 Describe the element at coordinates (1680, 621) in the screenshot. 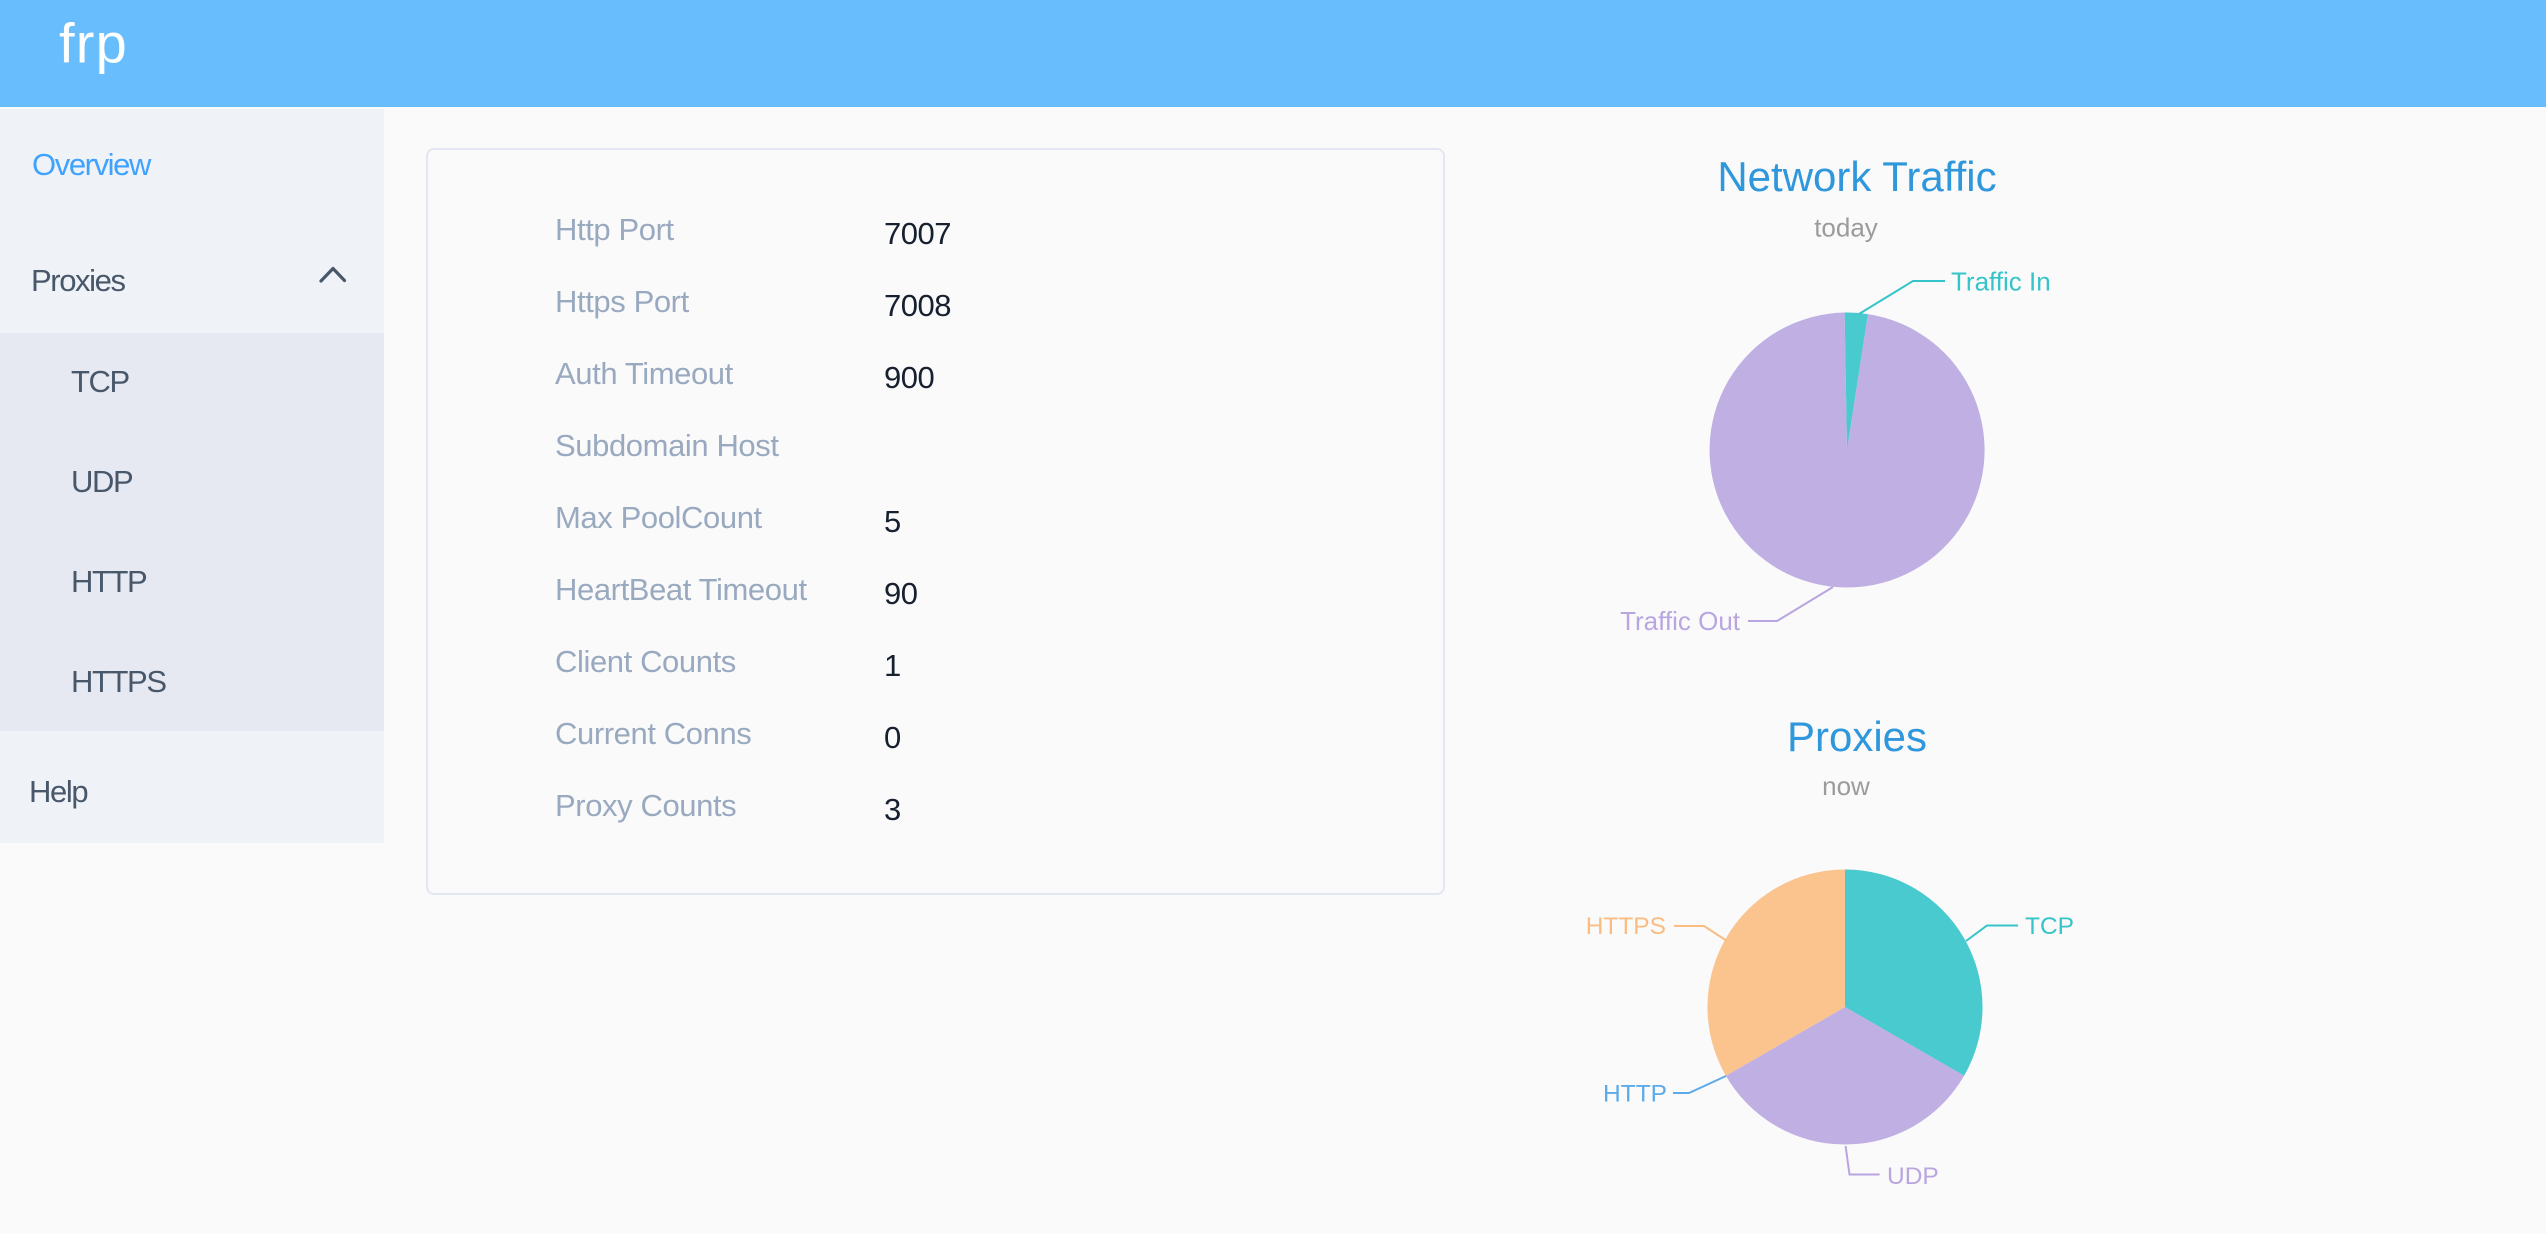

I see `svg-text: Traffic Out` at that location.